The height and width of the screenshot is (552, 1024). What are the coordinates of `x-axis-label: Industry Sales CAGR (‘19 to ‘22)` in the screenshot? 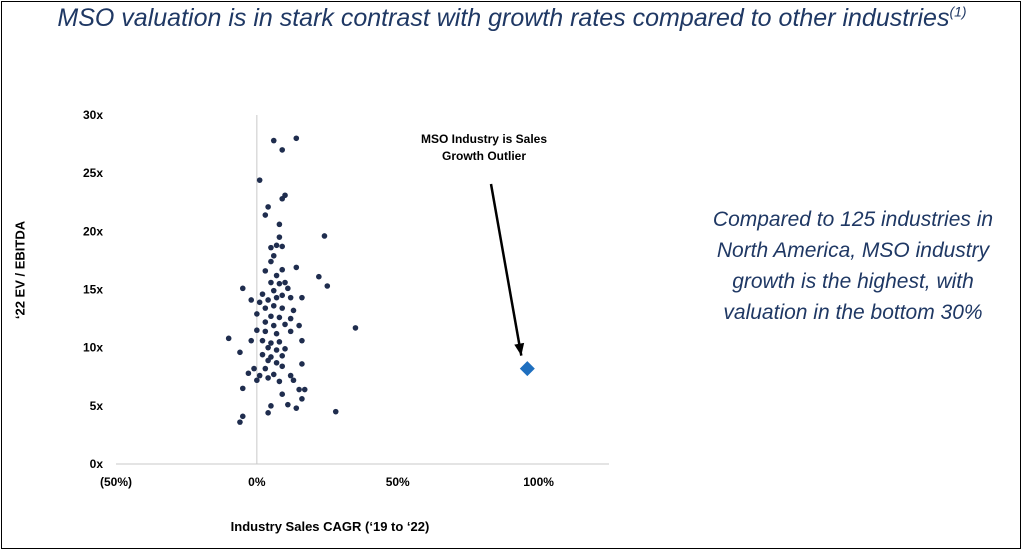 It's located at (330, 526).